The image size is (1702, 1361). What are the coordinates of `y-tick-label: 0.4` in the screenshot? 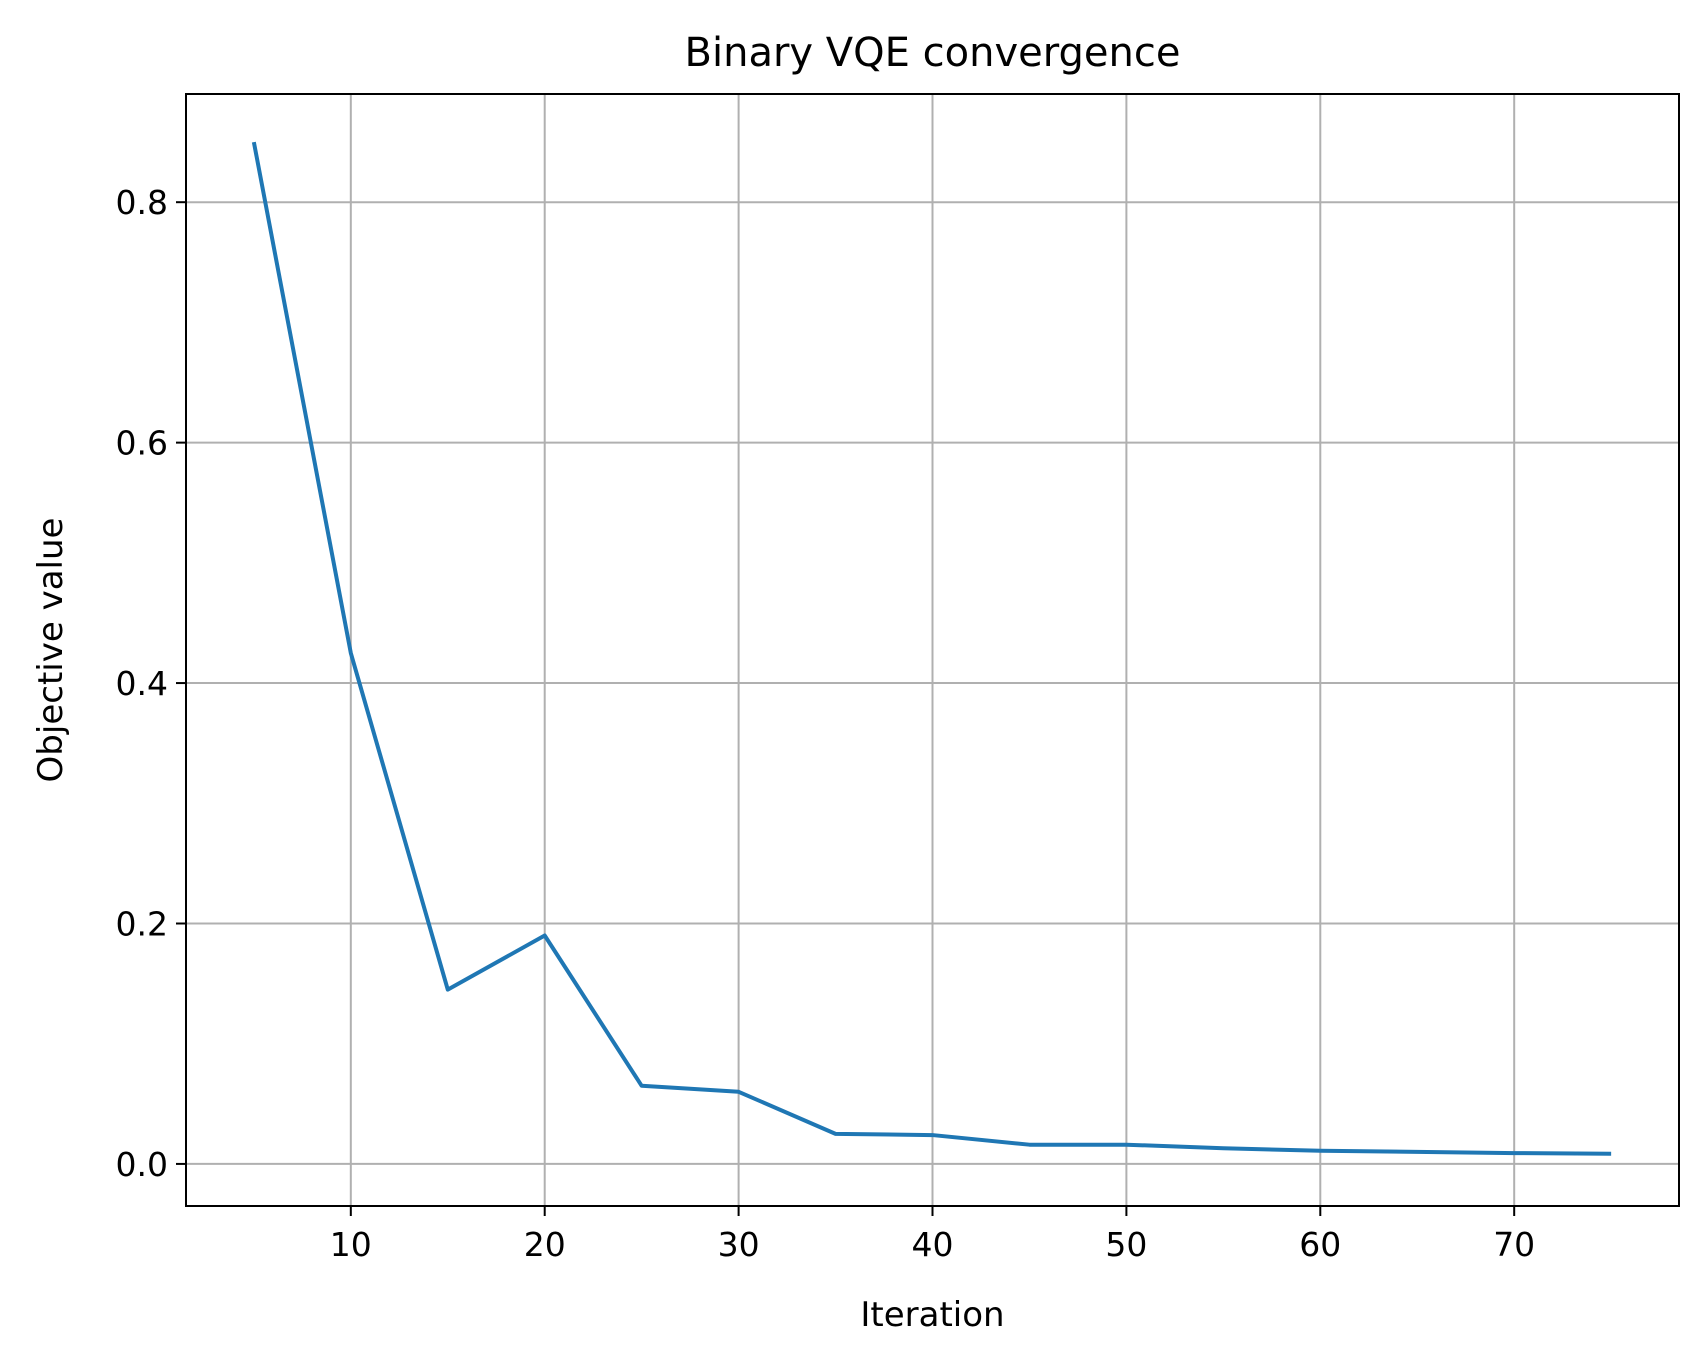 It's located at (142, 683).